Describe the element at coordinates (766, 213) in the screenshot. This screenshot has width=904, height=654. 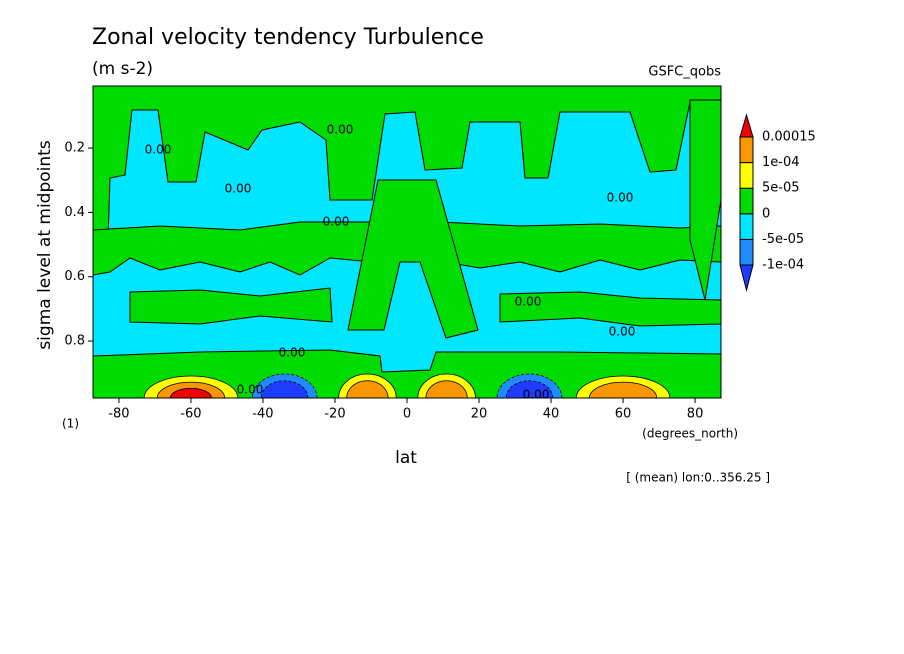
I see `colorbar-label: 0` at that location.